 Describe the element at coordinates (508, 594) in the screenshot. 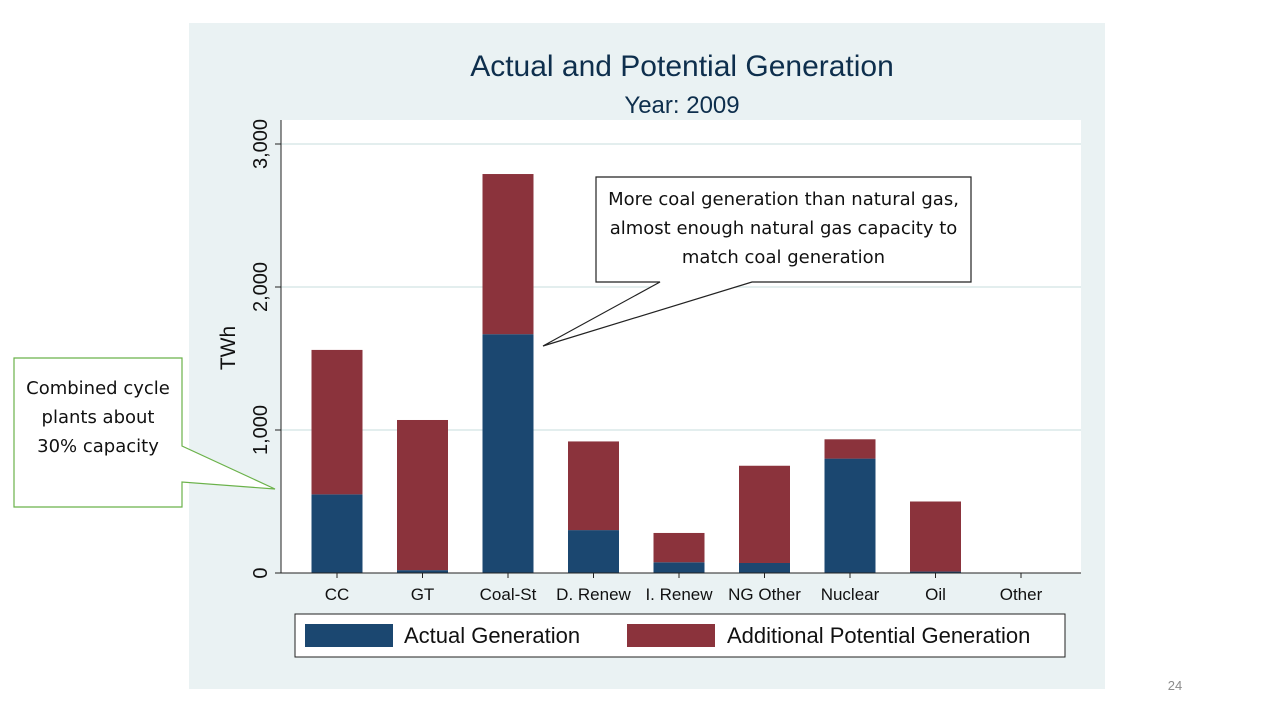

I see `x-tick-label: Coal-St` at that location.